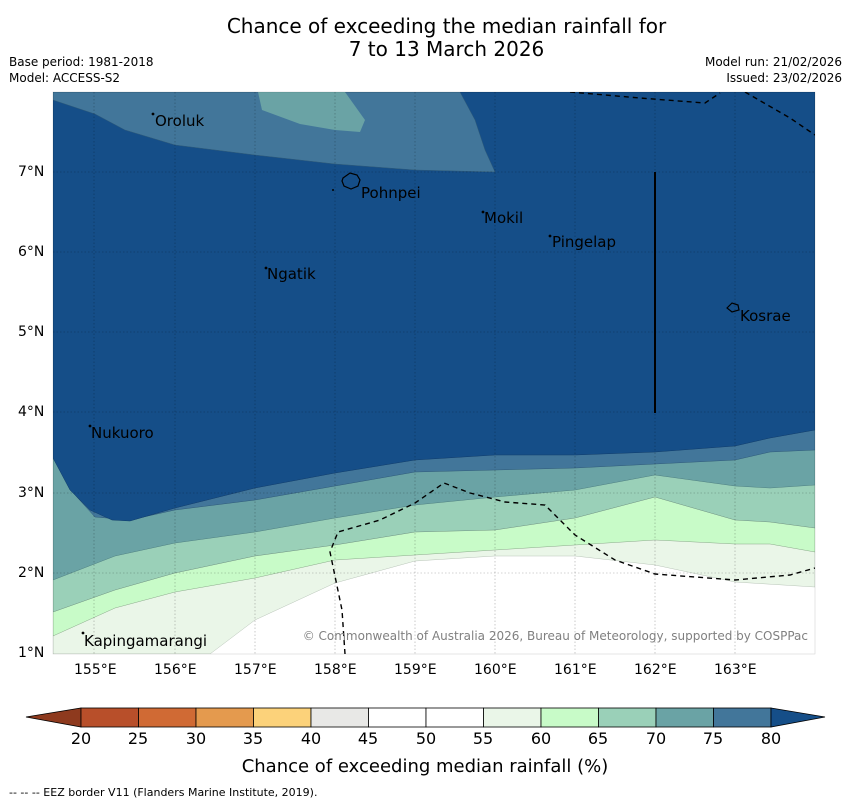  What do you see at coordinates (426, 738) in the screenshot?
I see `cb-tick-50: 50` at bounding box center [426, 738].